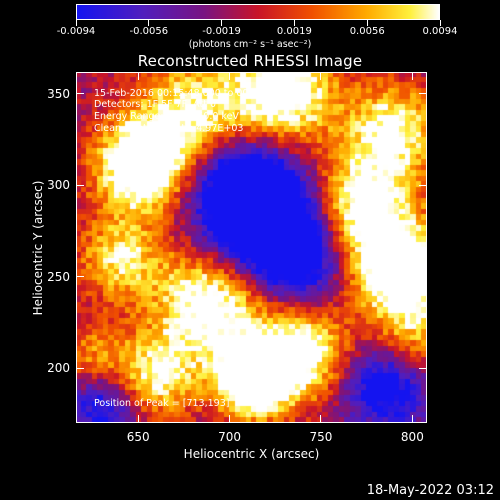  Describe the element at coordinates (251, 454) in the screenshot. I see `x-axis-label: Heliocentric X (arcsec)` at that location.